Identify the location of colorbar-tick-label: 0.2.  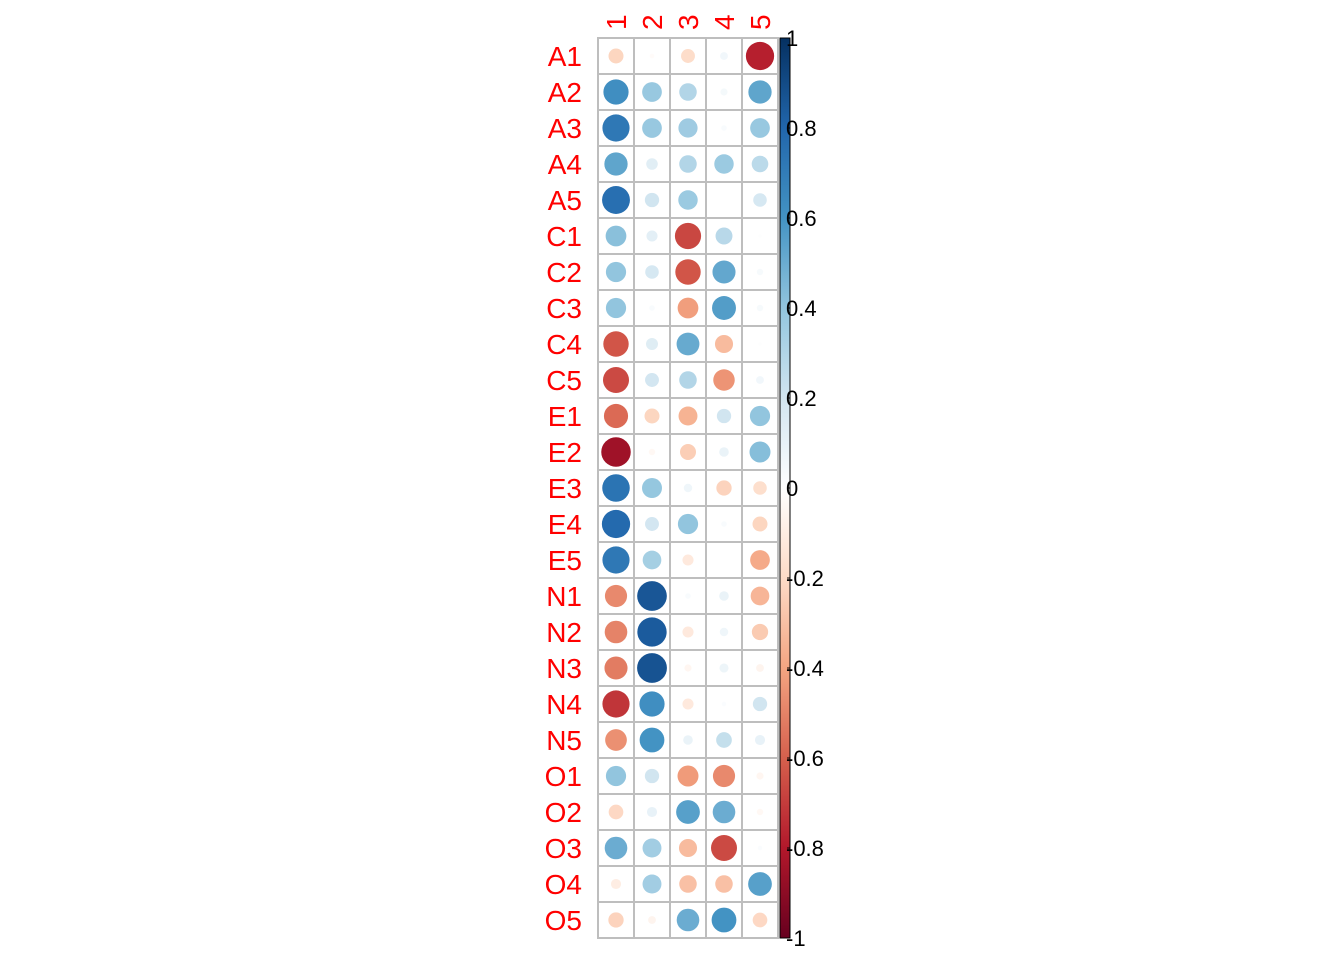
(801, 398).